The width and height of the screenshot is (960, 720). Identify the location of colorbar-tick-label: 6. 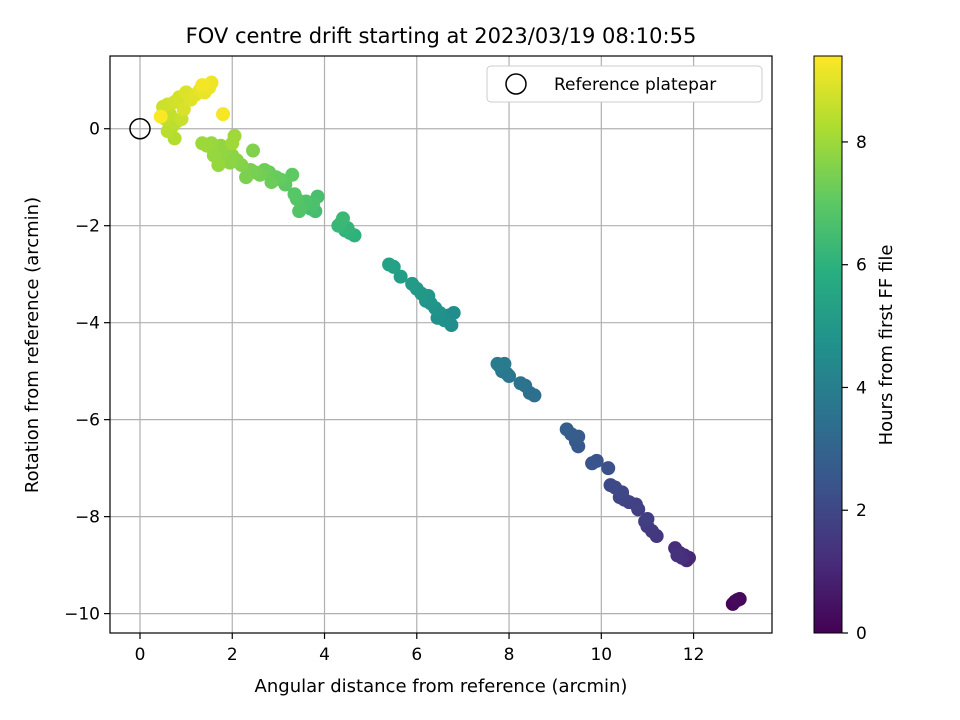
(861, 266).